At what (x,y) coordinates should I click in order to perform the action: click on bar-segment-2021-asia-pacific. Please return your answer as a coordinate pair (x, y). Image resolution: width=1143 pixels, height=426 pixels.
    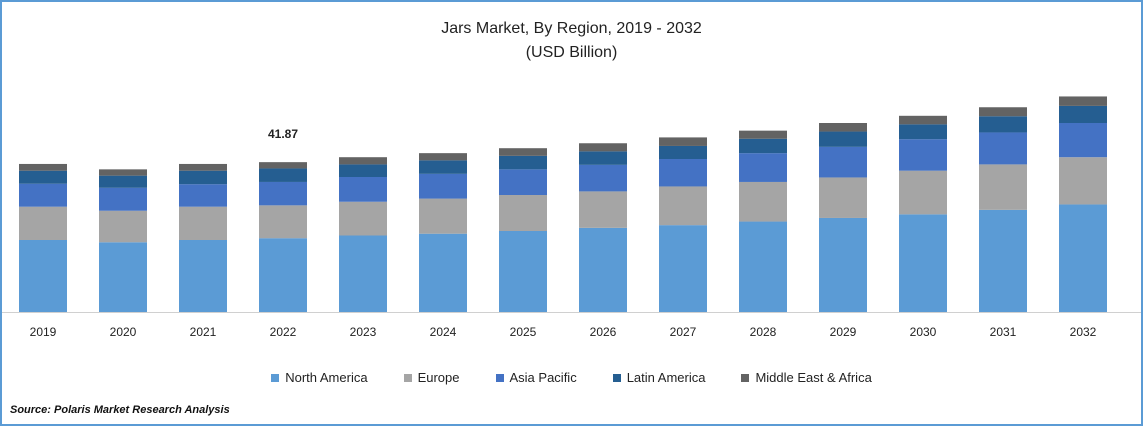
    Looking at the image, I should click on (203, 195).